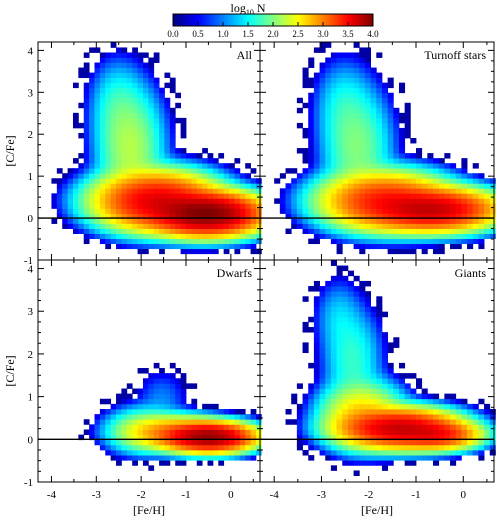  Describe the element at coordinates (28, 261) in the screenshot. I see `y-tick-label: -1` at that location.